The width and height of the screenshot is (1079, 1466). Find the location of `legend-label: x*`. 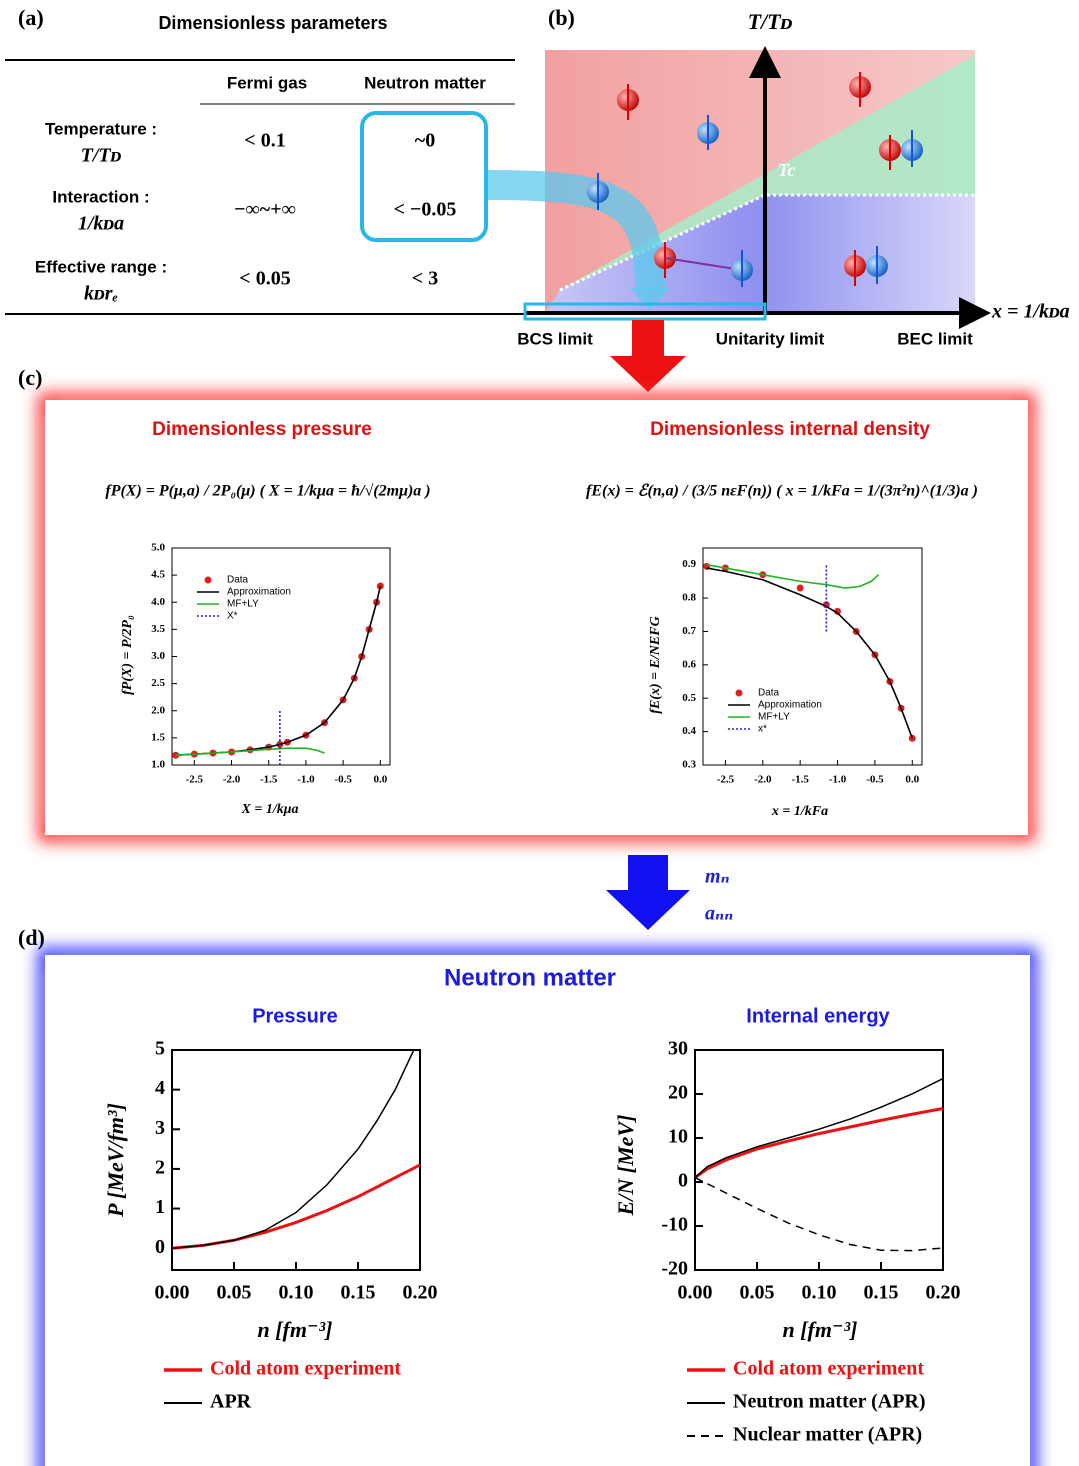

legend-label: x* is located at coordinates (762, 729).